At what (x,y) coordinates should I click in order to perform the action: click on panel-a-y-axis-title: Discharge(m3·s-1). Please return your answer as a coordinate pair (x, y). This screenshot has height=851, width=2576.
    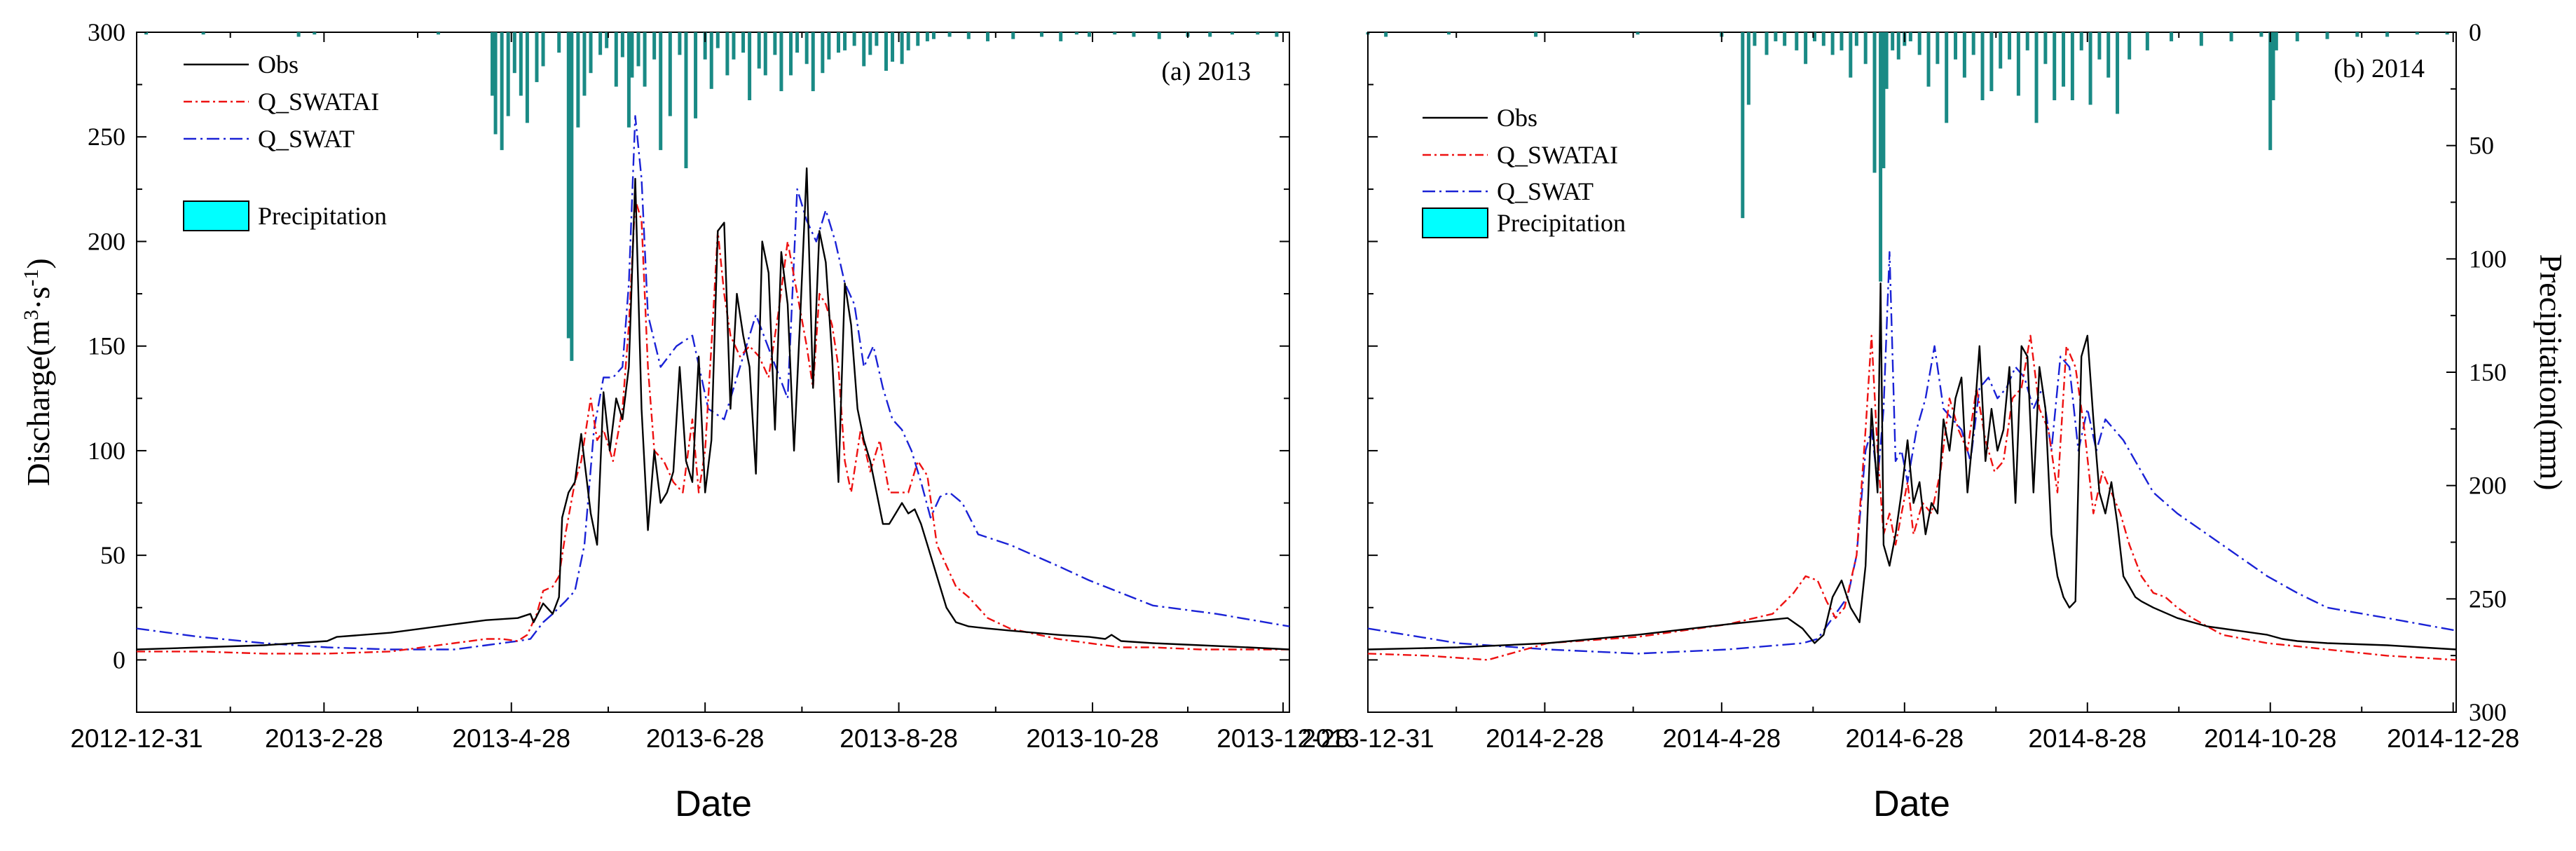
    Looking at the image, I should click on (38, 372).